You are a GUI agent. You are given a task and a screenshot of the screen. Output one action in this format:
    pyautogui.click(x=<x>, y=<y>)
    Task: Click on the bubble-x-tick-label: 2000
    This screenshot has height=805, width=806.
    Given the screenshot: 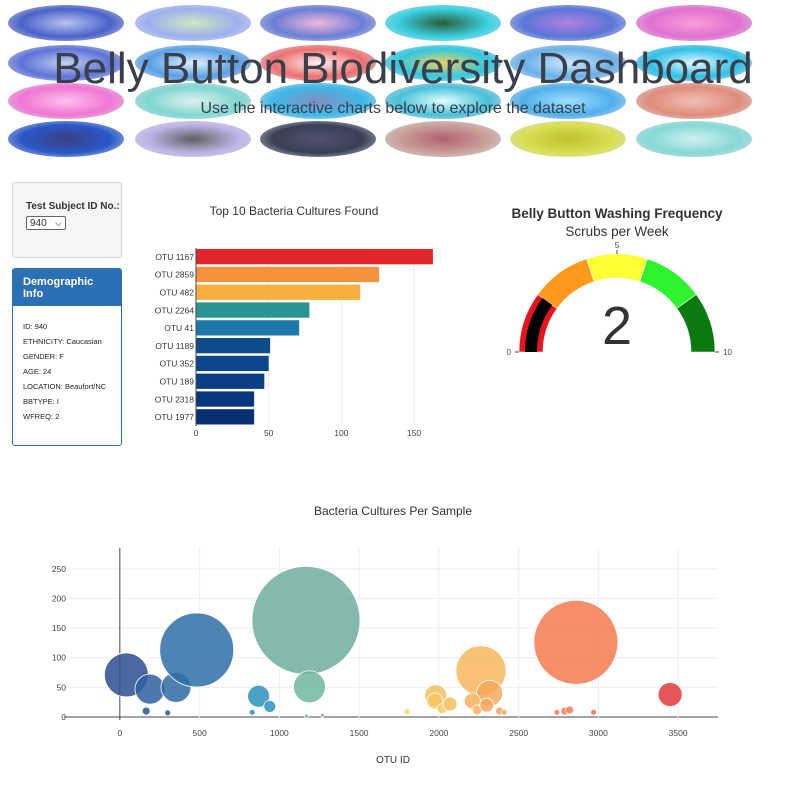 What is the action you would take?
    pyautogui.click(x=438, y=733)
    